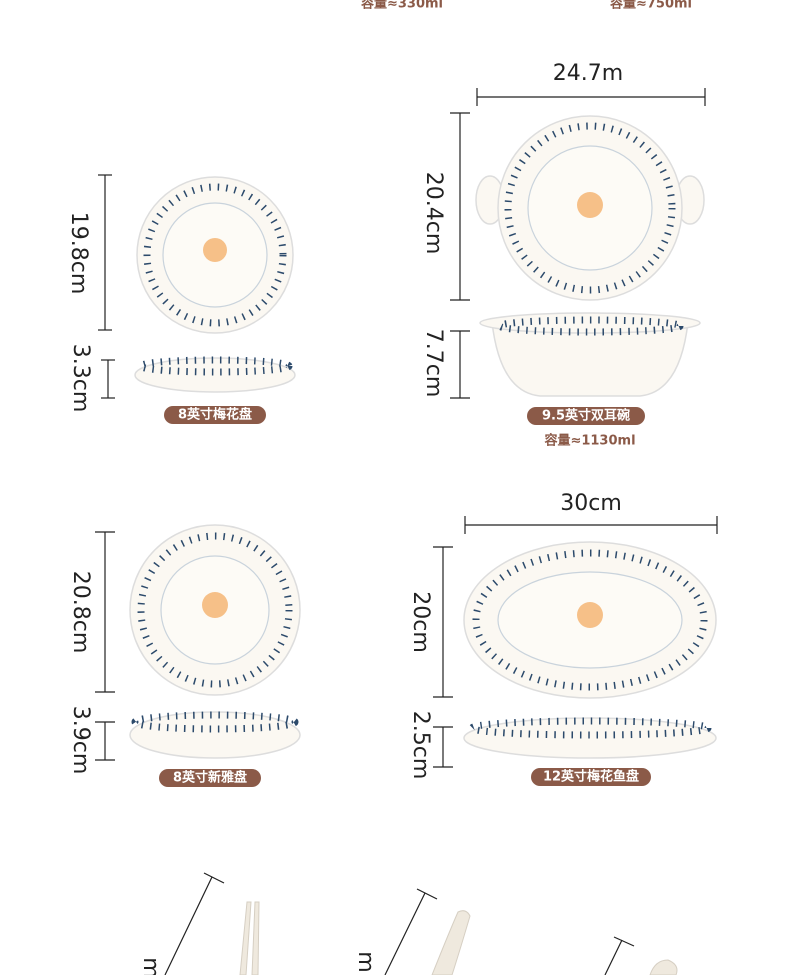  I want to click on dim-label: 2.5cm, so click(420, 745).